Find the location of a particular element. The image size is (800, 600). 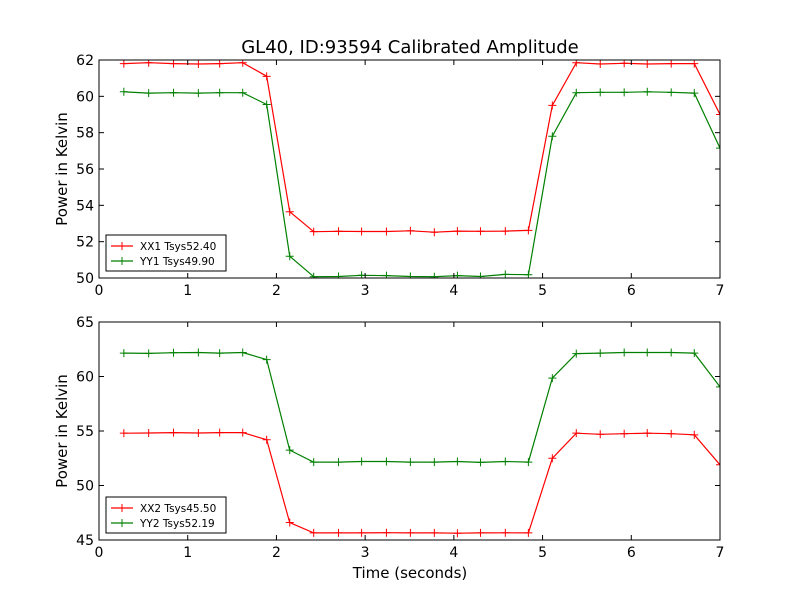

legend-entry: XX1 Tsys52.40 is located at coordinates (163, 247).